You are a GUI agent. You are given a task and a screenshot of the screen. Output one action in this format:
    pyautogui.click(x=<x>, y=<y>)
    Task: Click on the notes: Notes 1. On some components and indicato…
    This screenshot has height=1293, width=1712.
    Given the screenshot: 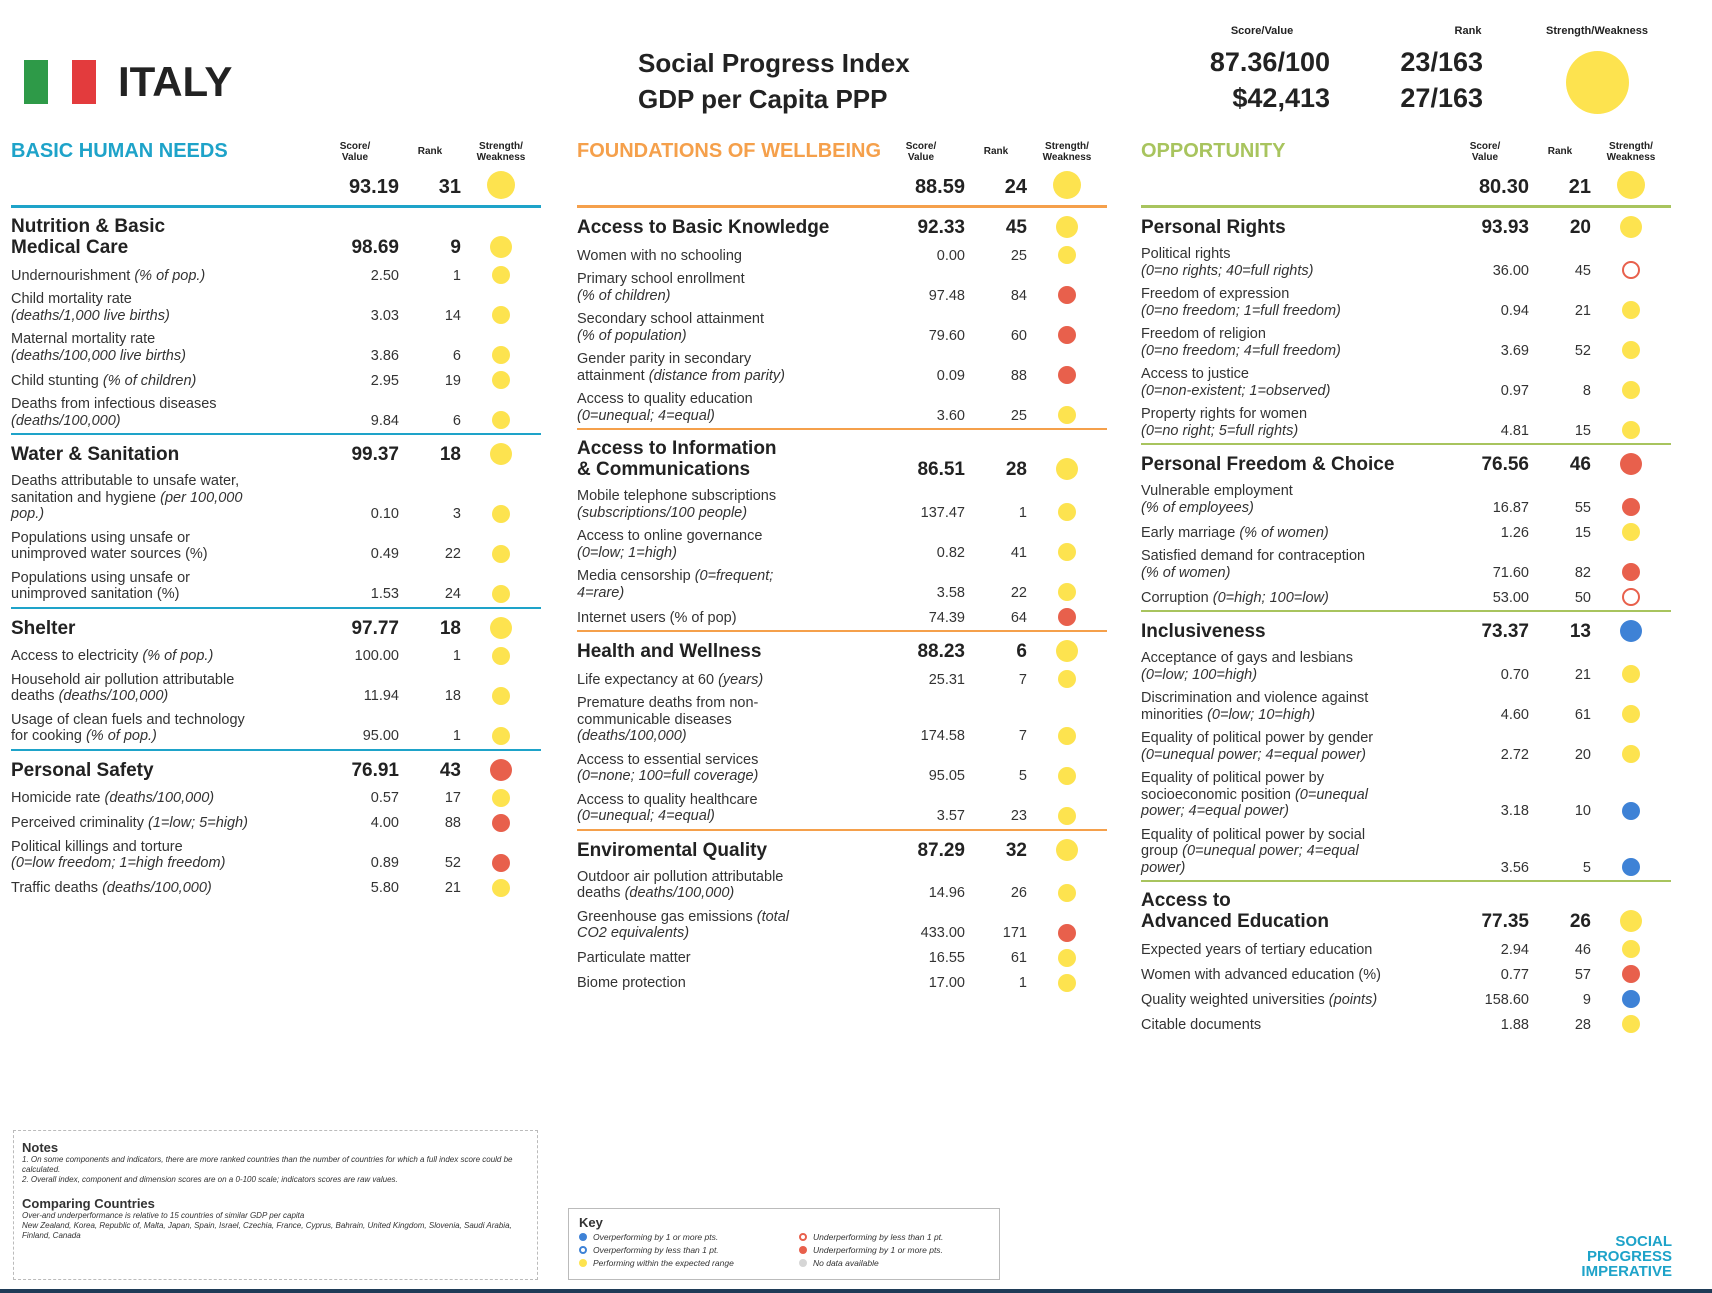 What is the action you would take?
    pyautogui.click(x=275, y=1205)
    